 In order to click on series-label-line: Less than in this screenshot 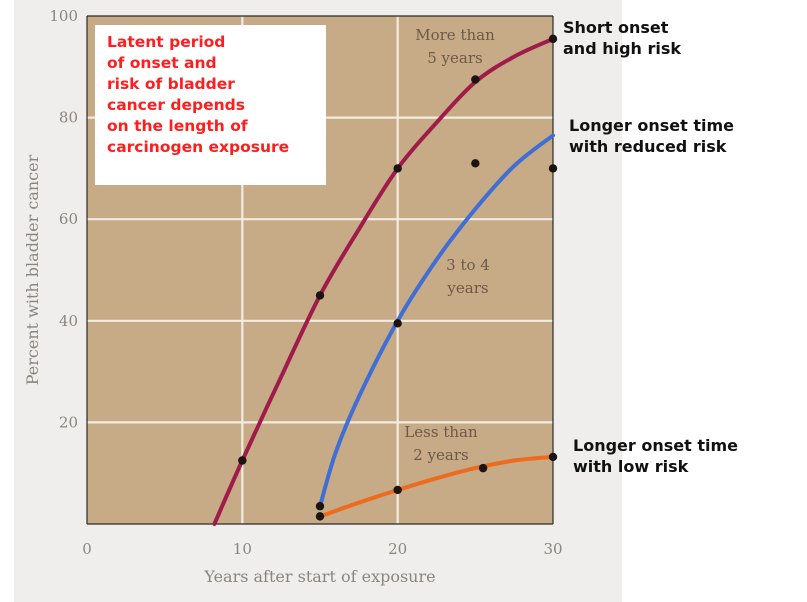, I will do `click(441, 432)`.